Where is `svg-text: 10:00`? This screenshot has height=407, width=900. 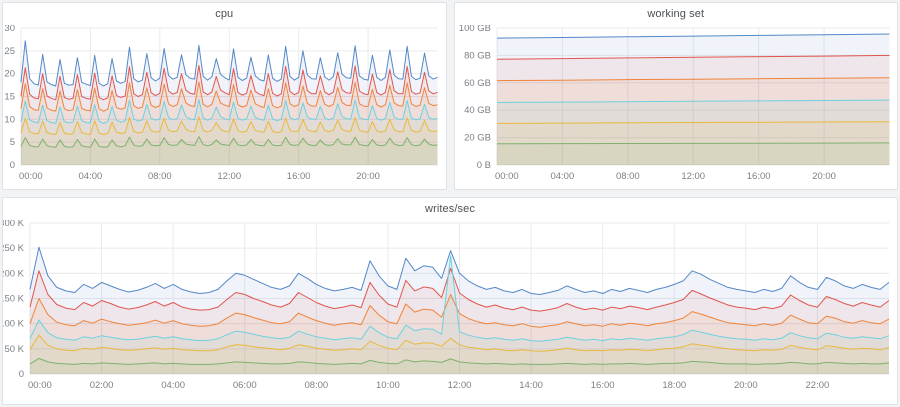
svg-text: 10:00 is located at coordinates (388, 385).